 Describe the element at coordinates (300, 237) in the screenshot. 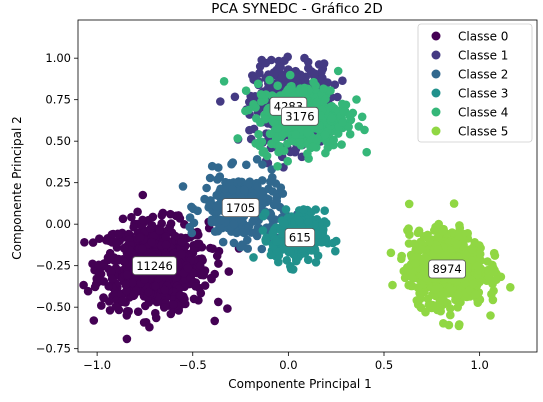

I see `count-annotation: 615` at that location.